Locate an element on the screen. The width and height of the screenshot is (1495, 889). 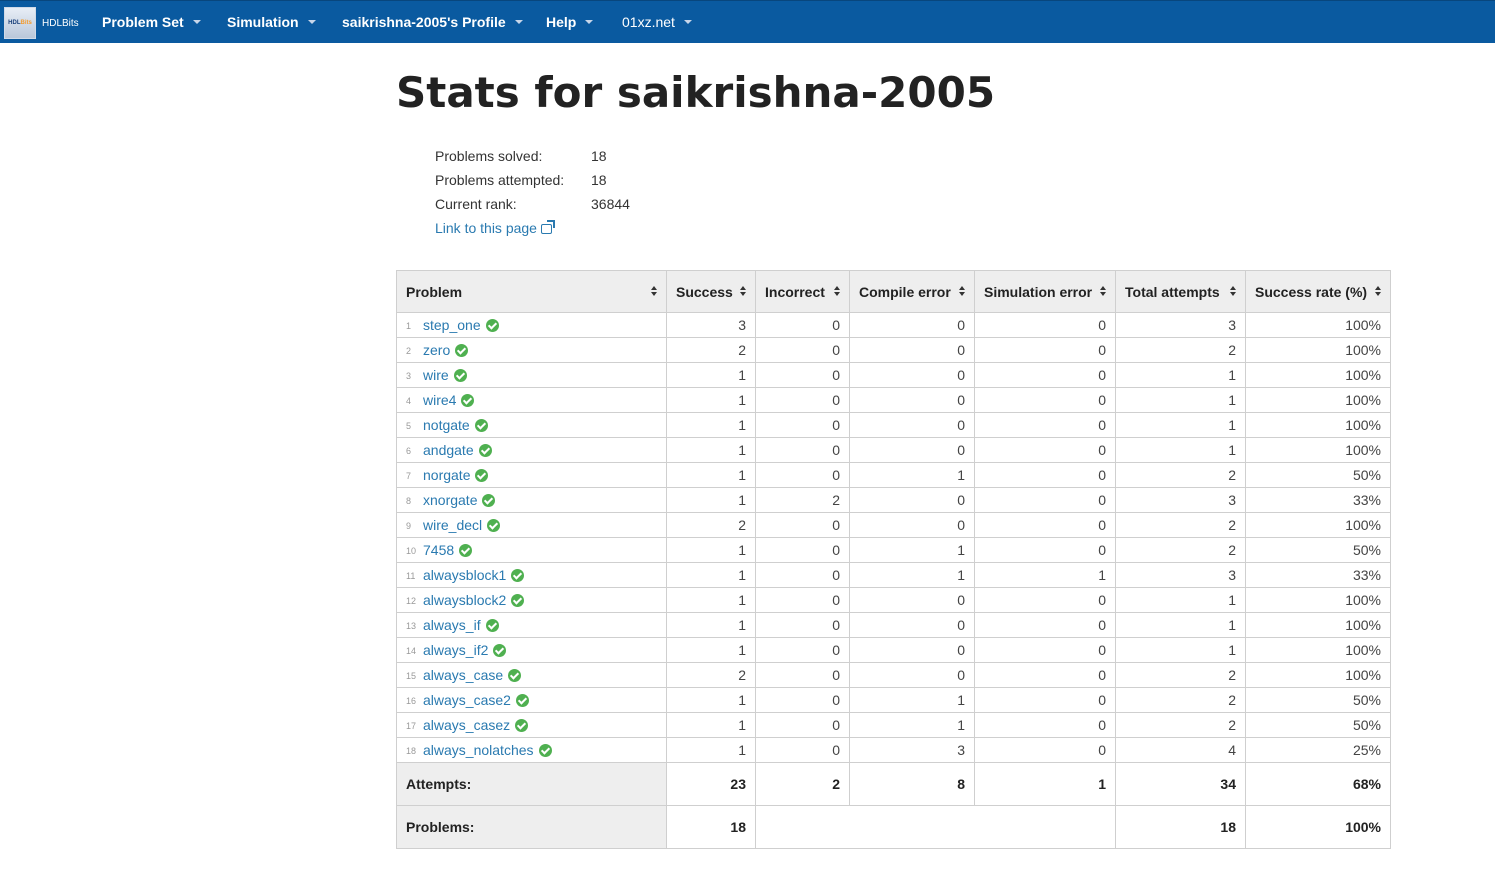
attempts-total-row: Attempts: 23 2 8 1 34 68% is located at coordinates (893, 784).